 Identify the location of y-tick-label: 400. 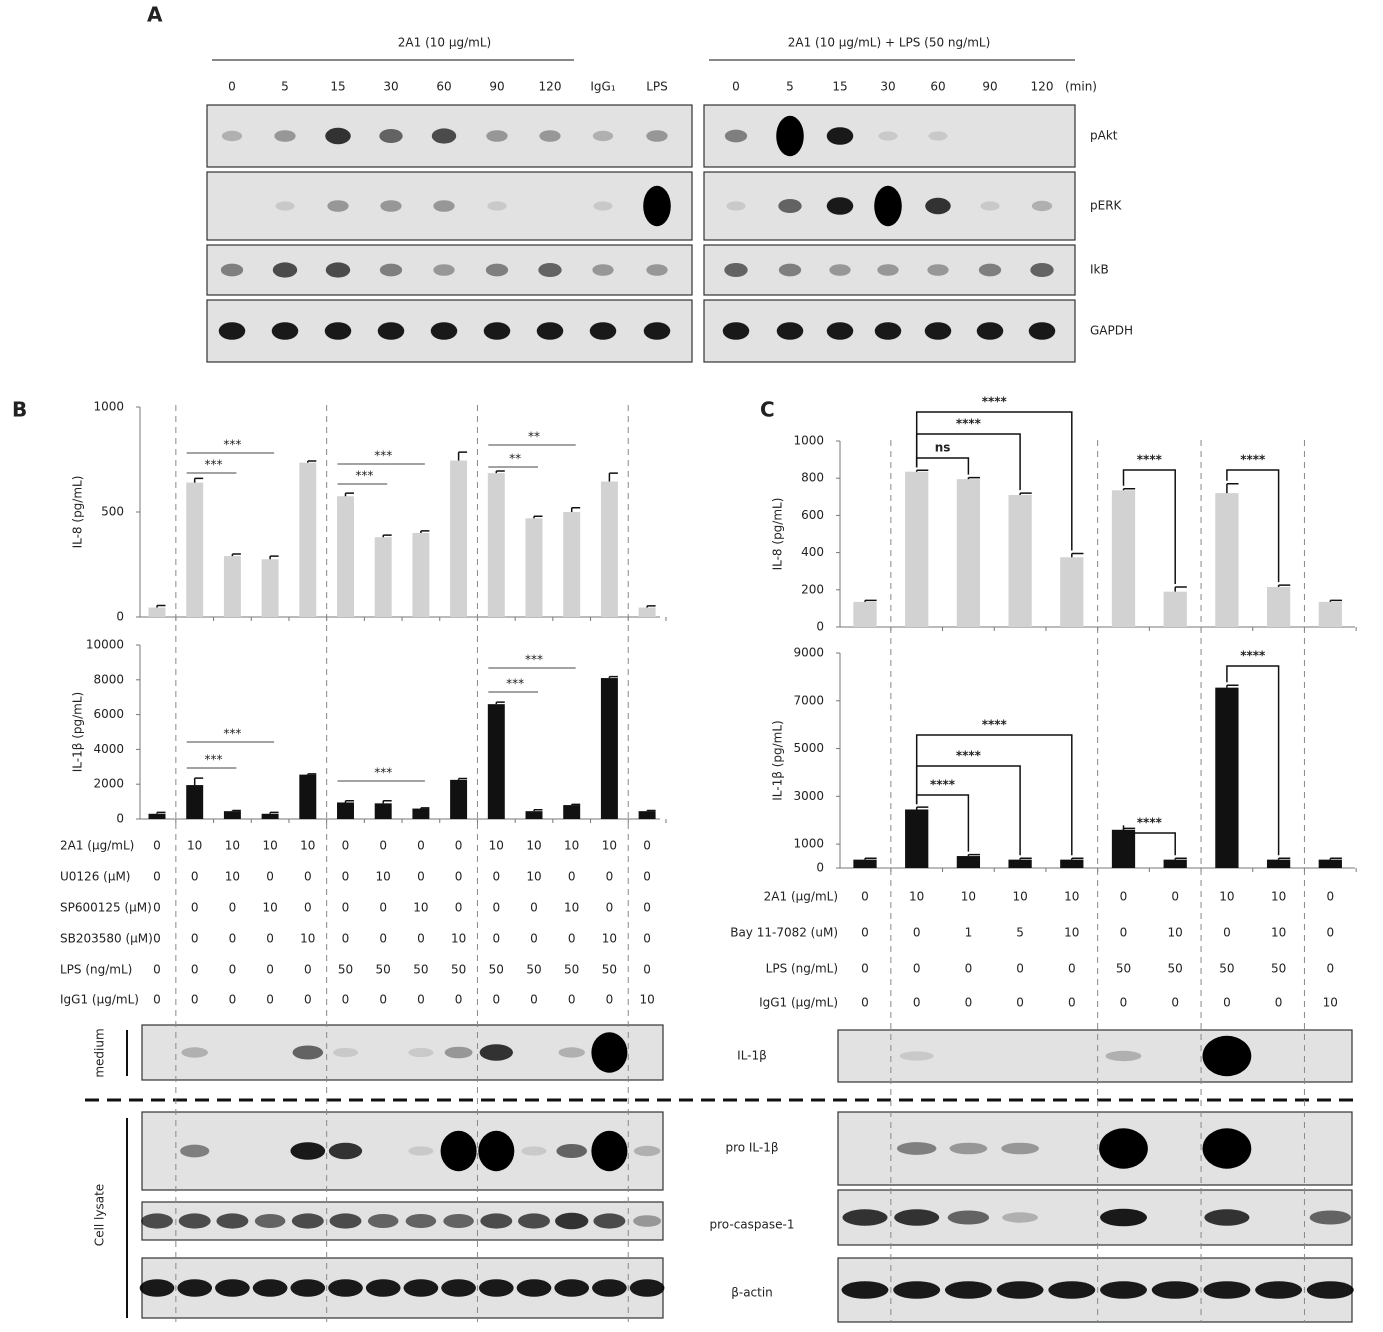
(812, 552).